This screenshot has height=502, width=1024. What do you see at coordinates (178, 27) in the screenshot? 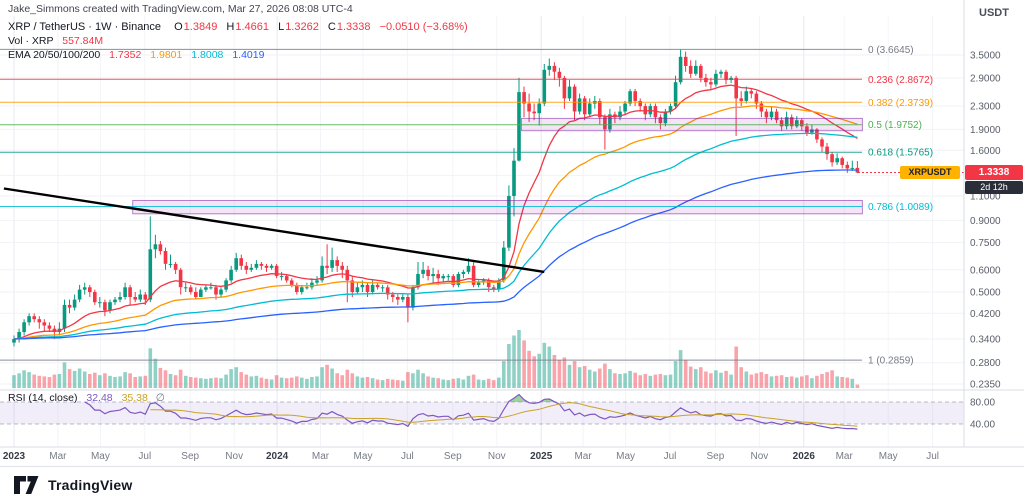
I see `open-label: O` at bounding box center [178, 27].